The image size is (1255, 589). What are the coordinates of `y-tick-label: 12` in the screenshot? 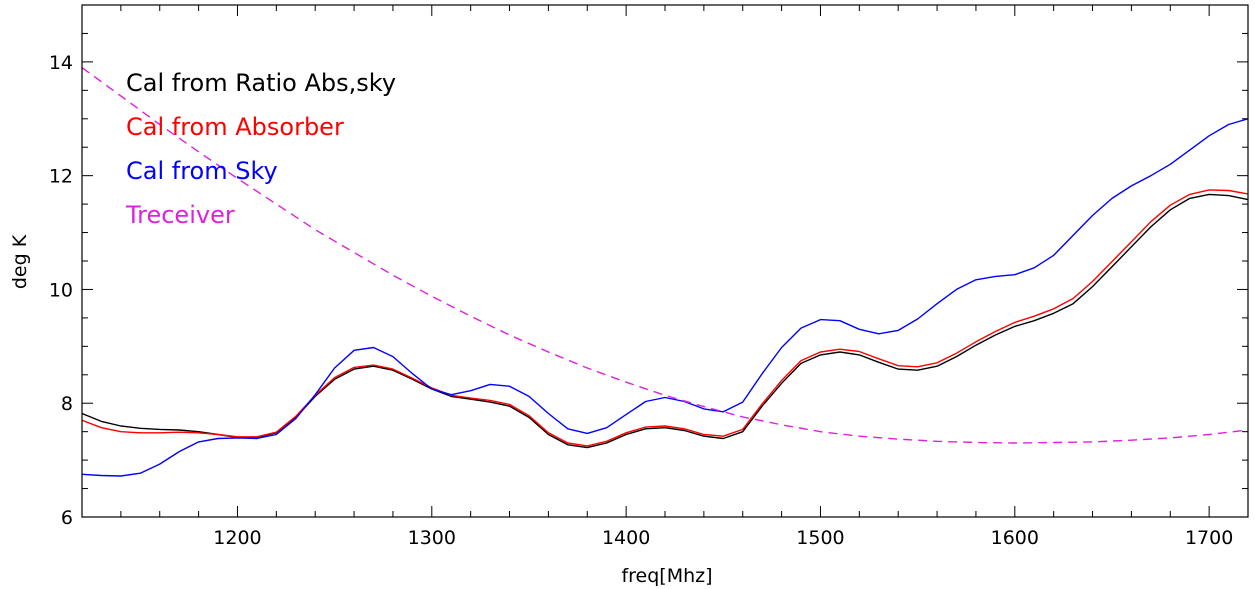 It's located at (61, 177).